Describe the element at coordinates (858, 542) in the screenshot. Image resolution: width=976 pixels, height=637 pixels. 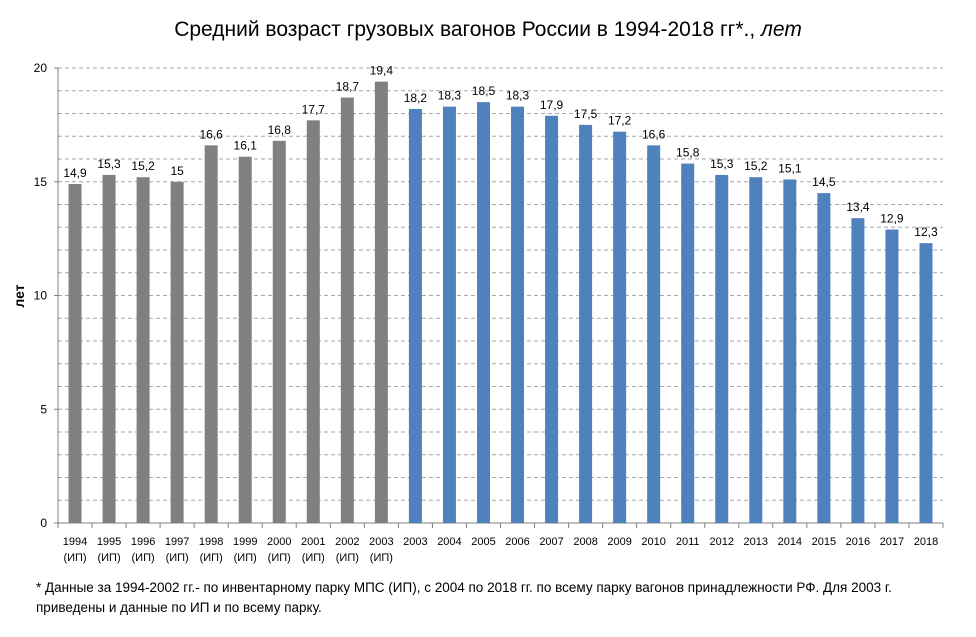
I see `x-tick-year: 2016` at that location.